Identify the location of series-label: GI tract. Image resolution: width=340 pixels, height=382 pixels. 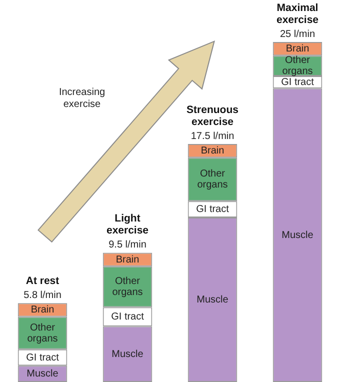
(297, 82).